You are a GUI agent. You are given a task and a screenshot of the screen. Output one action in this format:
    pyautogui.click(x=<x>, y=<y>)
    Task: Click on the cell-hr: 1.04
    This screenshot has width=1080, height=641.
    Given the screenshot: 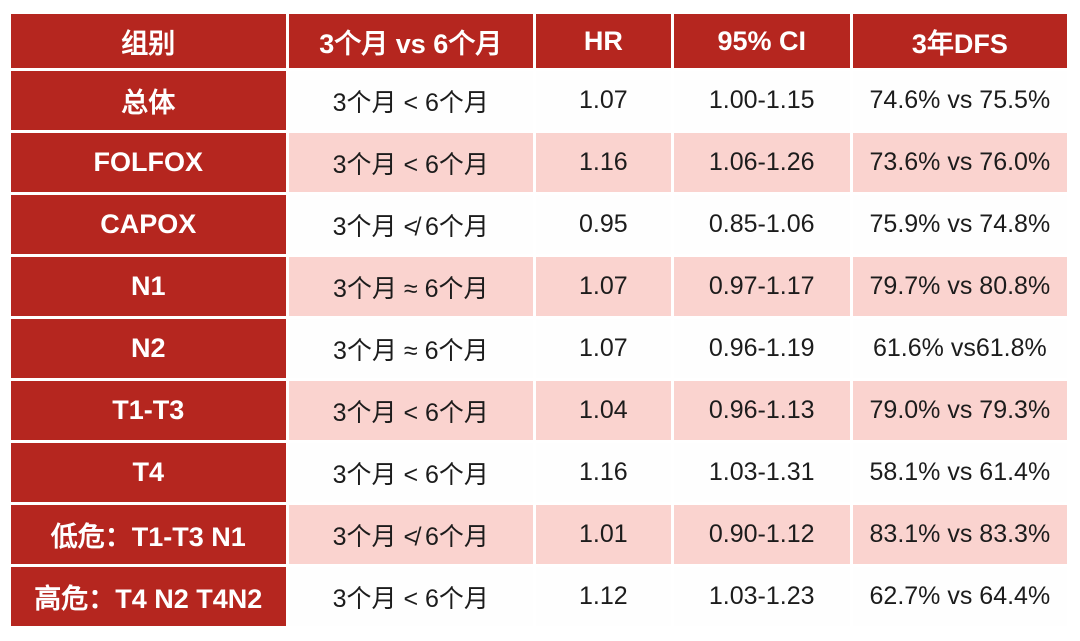 What is the action you would take?
    pyautogui.click(x=603, y=410)
    